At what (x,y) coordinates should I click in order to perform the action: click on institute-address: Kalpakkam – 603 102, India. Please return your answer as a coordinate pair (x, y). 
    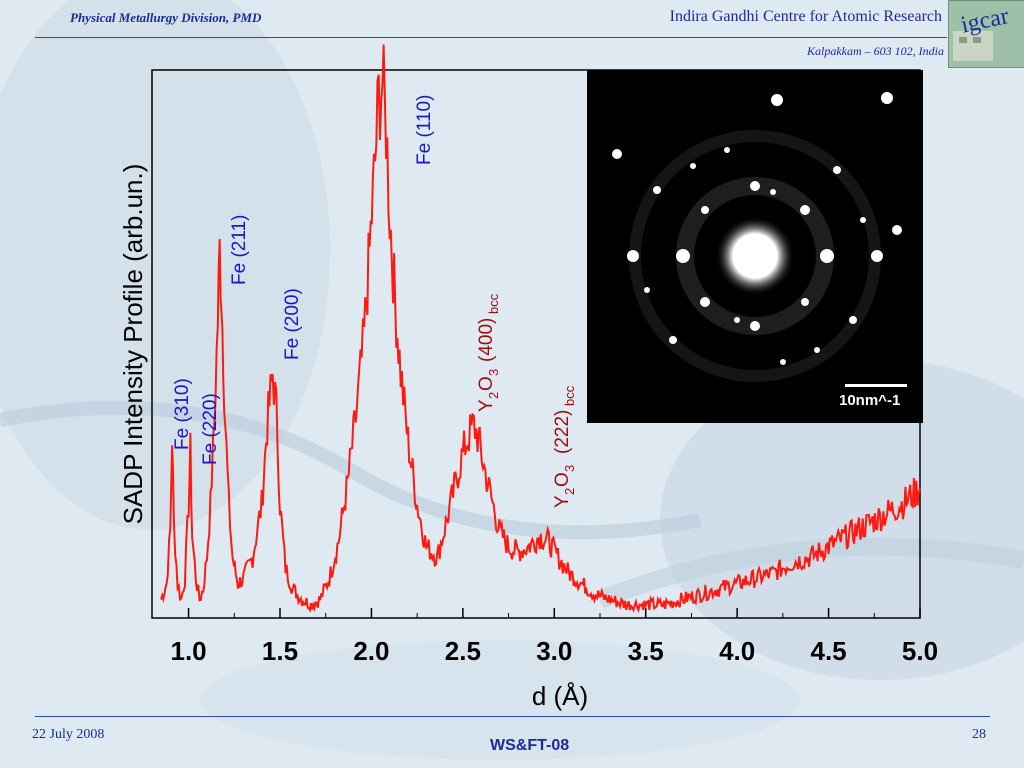
    Looking at the image, I should click on (875, 51).